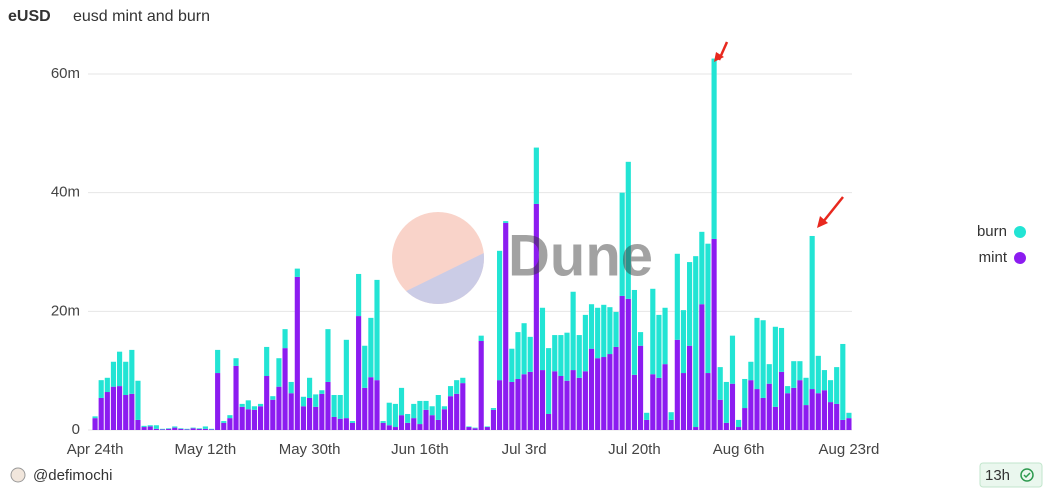 This screenshot has width=1050, height=493. Describe the element at coordinates (310, 449) in the screenshot. I see `x-tick-label: May 30th` at that location.